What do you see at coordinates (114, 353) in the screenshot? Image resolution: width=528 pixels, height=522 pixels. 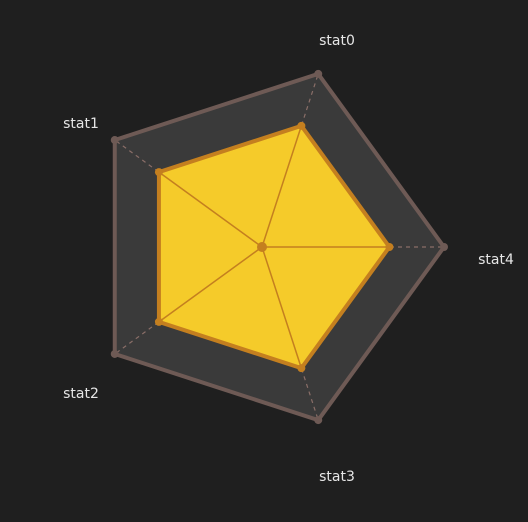 I see `radar-outer-vertex-stat3` at bounding box center [114, 353].